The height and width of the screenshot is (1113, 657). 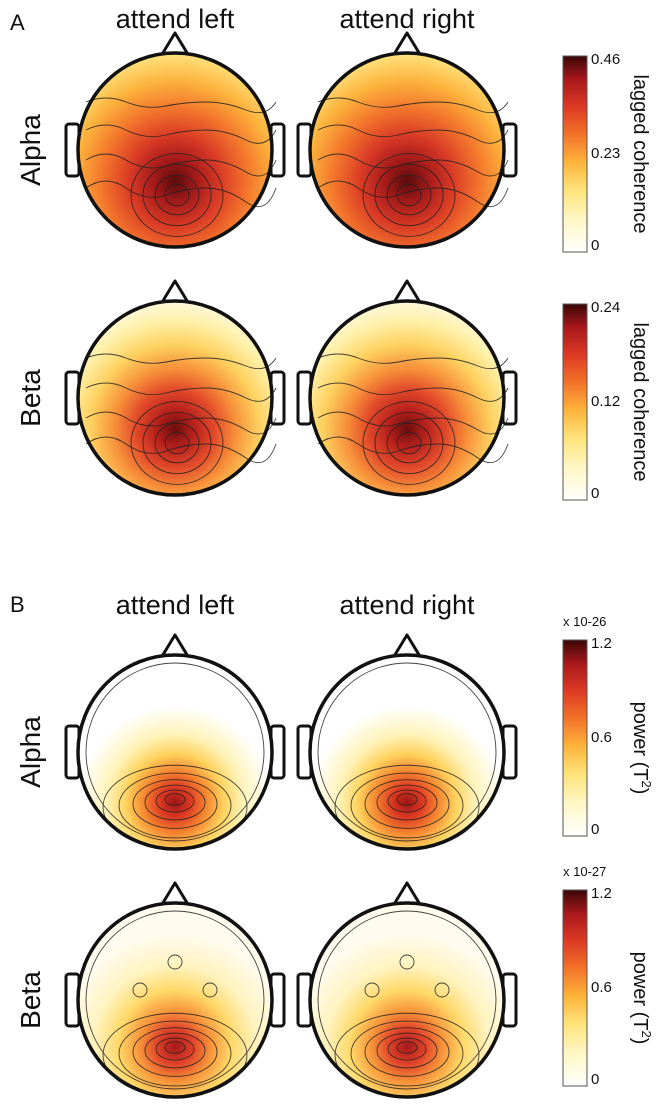 I want to click on colorbar-exponent: x 10-26, so click(x=584, y=621).